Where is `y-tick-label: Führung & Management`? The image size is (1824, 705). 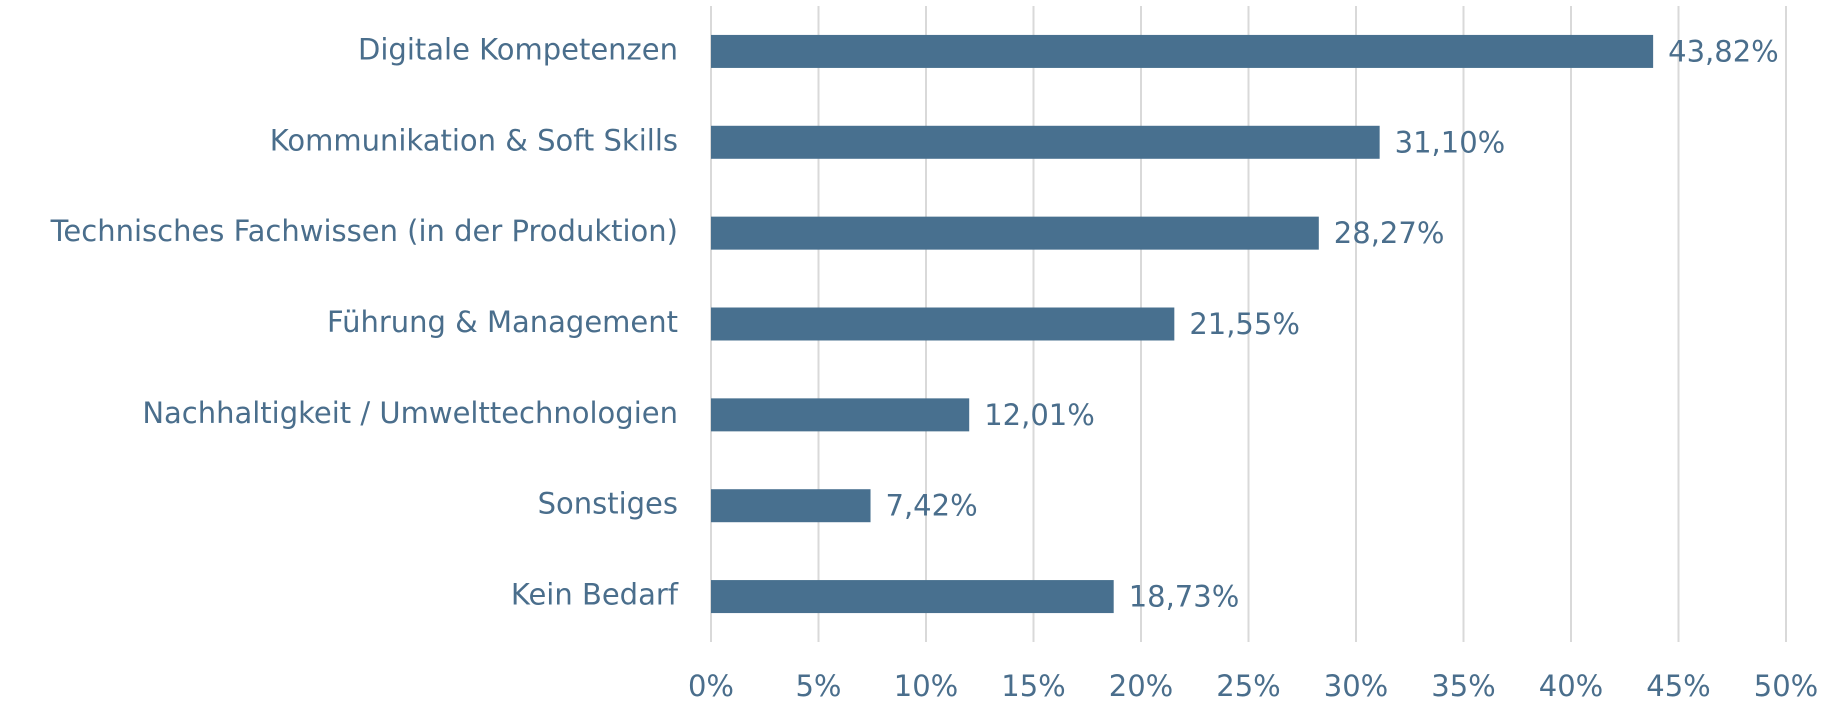
y-tick-label: Führung & Management is located at coordinates (502, 322).